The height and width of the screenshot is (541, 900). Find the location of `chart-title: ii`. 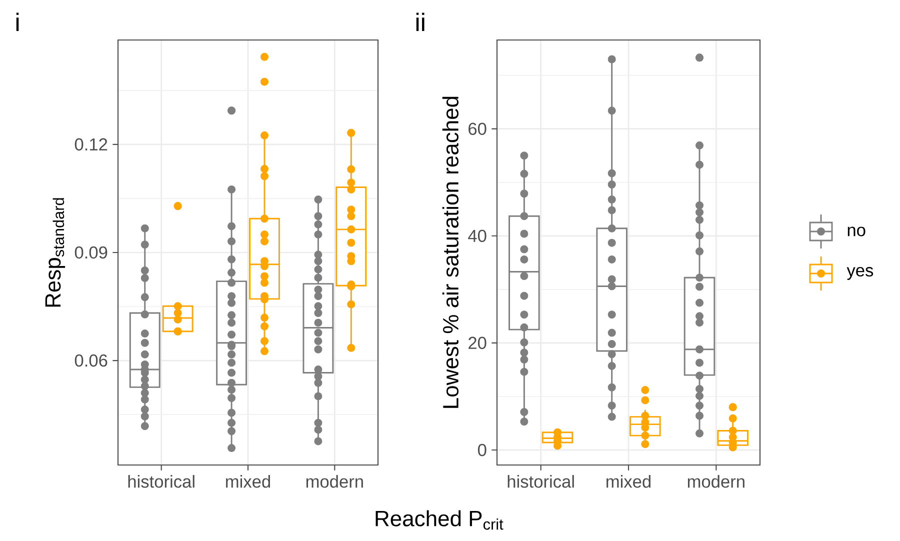

chart-title: ii is located at coordinates (420, 22).